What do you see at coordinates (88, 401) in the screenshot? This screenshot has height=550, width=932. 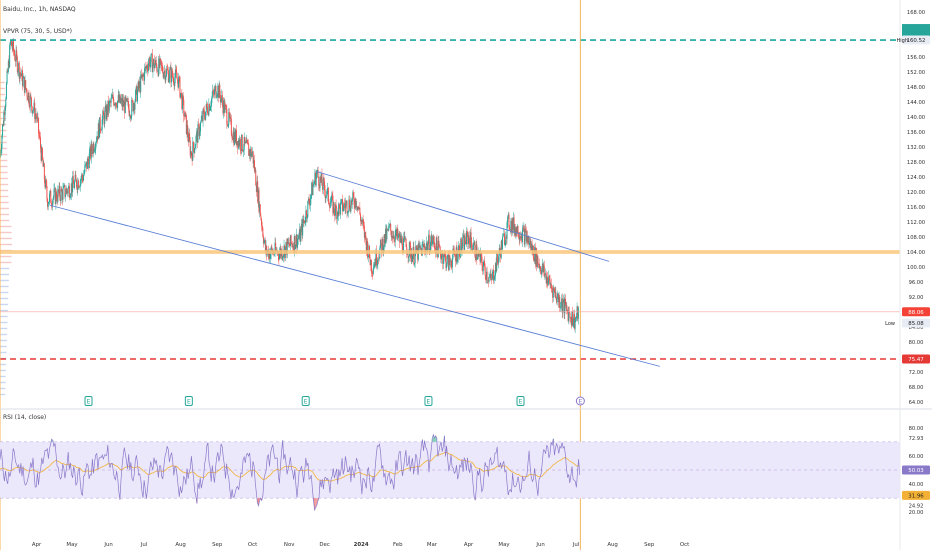 I see `earnings-marker` at bounding box center [88, 401].